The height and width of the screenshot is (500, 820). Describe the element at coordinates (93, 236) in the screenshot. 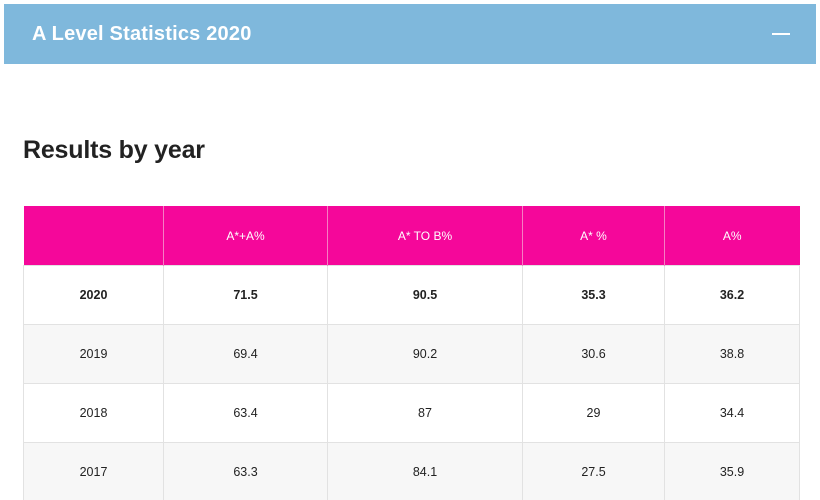

I see `column-header-year` at that location.